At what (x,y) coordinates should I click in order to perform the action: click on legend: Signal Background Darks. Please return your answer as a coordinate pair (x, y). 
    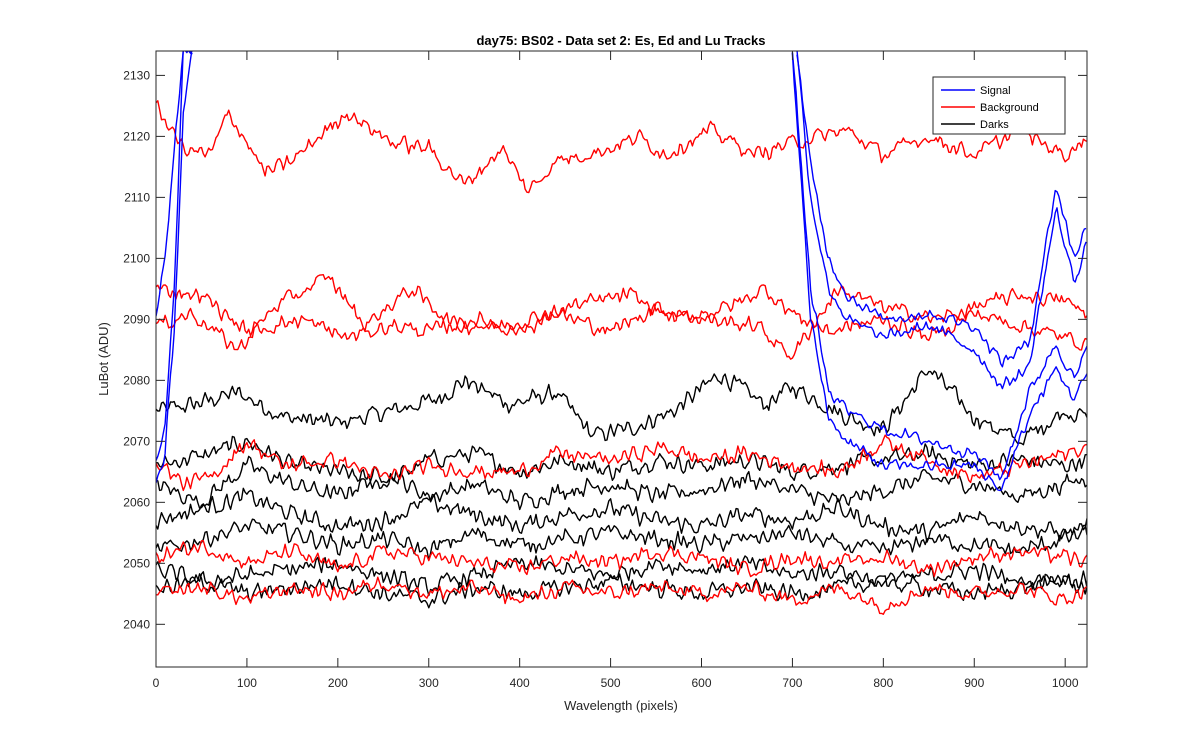
    Looking at the image, I should click on (999, 105).